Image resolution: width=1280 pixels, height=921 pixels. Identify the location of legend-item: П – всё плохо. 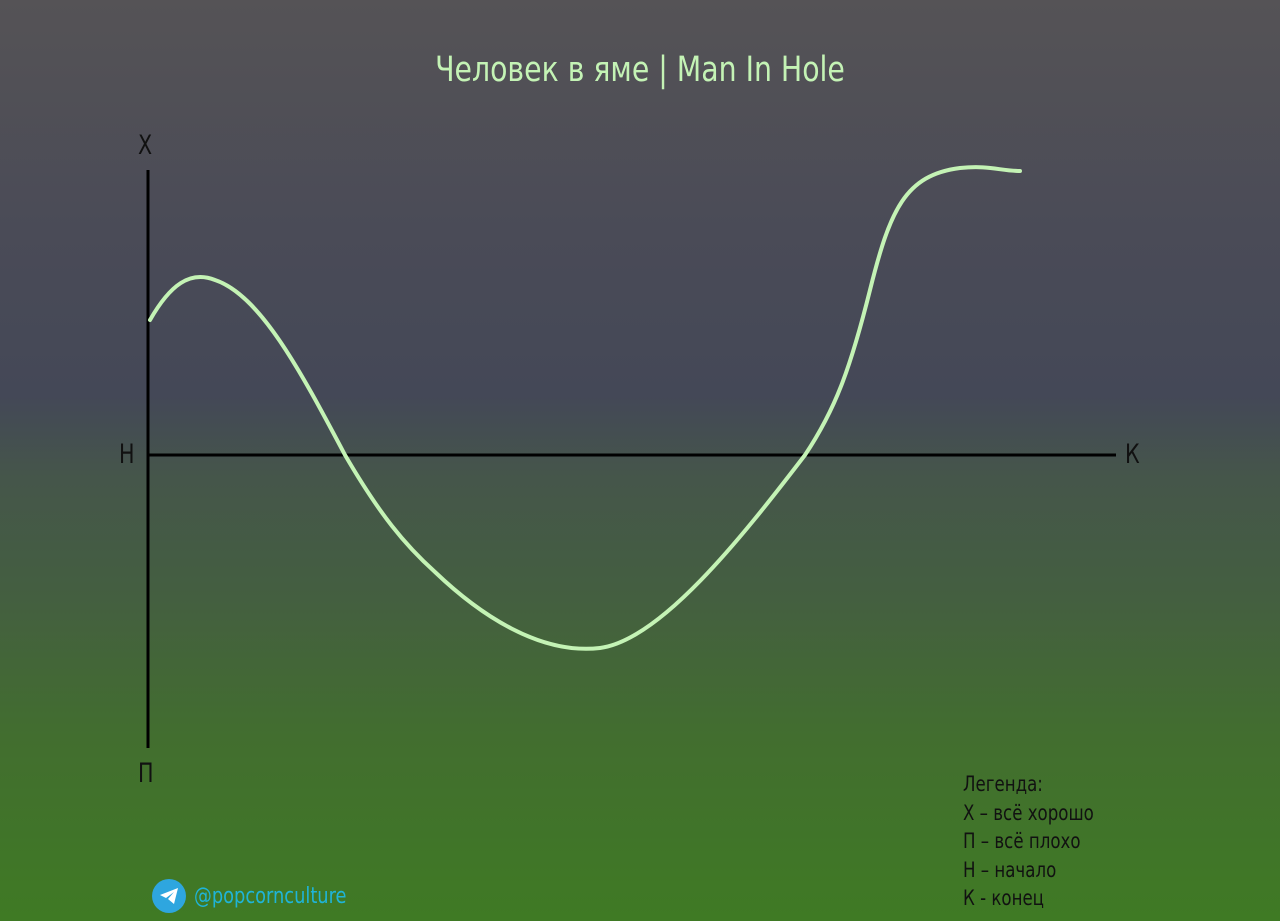
(1022, 841).